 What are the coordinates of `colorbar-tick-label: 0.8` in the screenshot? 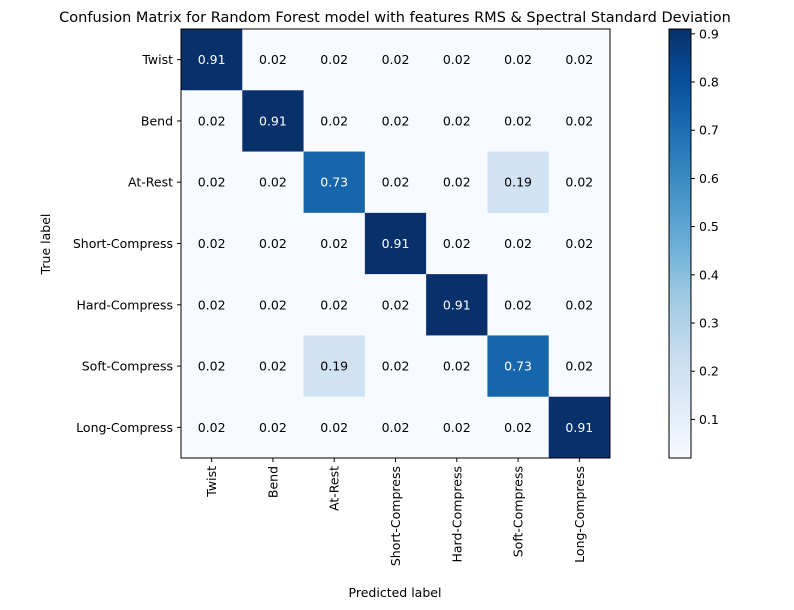 It's located at (709, 82).